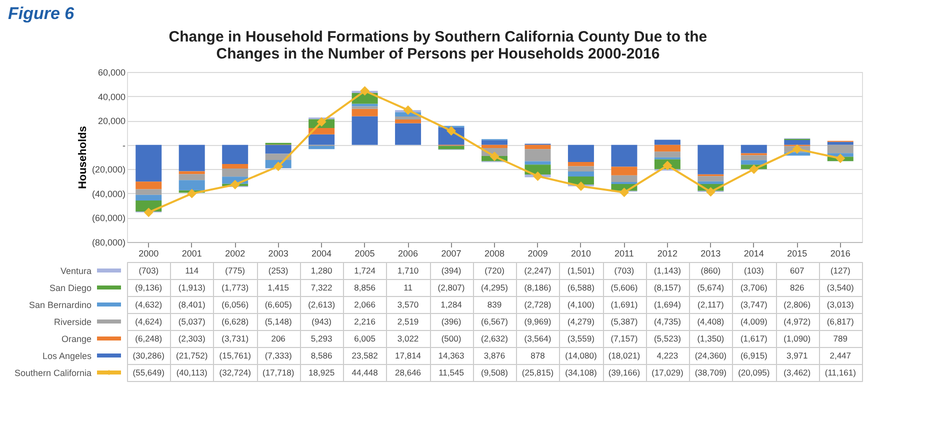 The image size is (940, 447). I want to click on data-label: 5,293, so click(321, 339).